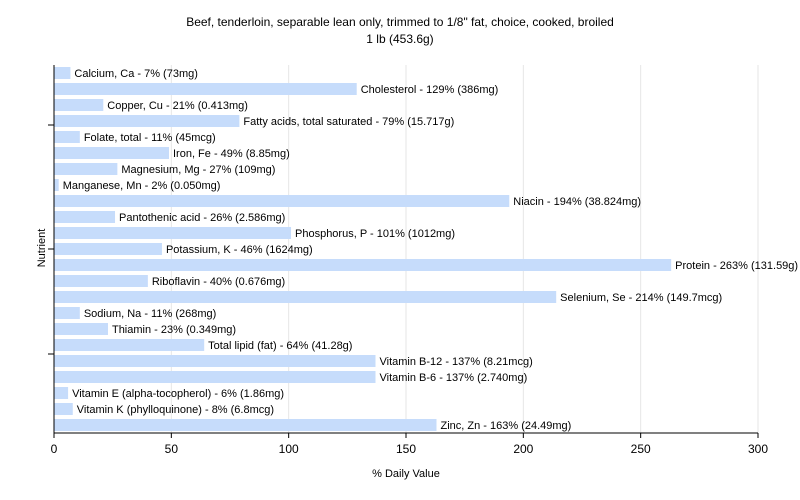 Image resolution: width=800 pixels, height=500 pixels. I want to click on bar-label: Selenium, Se - 214% (149.7mcg), so click(641, 298).